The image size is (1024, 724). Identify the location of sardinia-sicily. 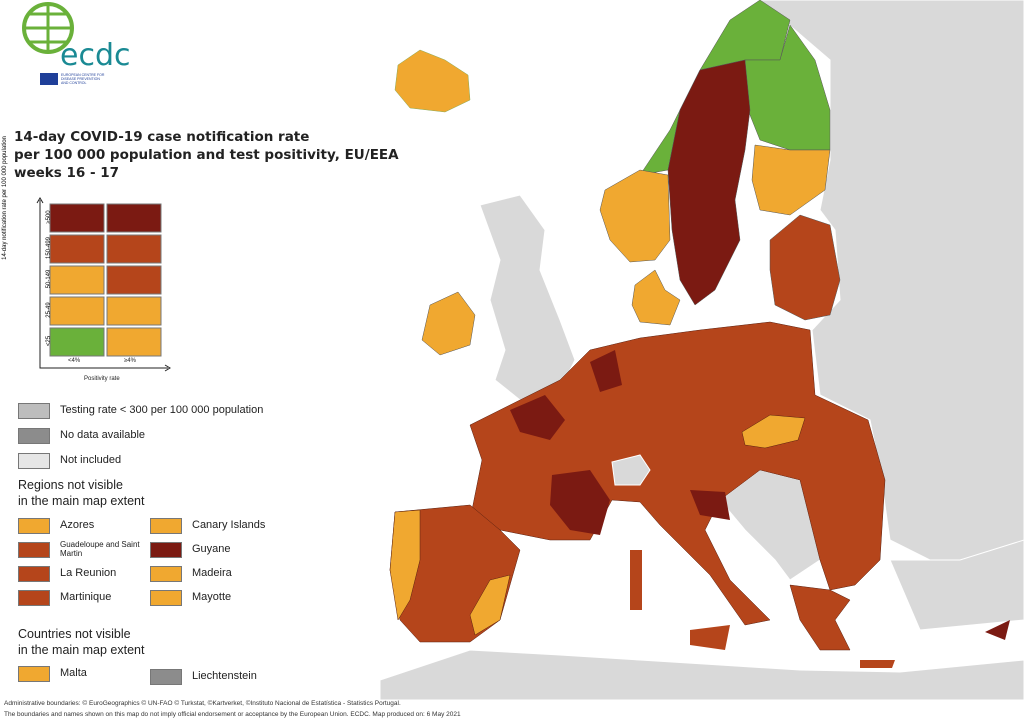
(680, 600).